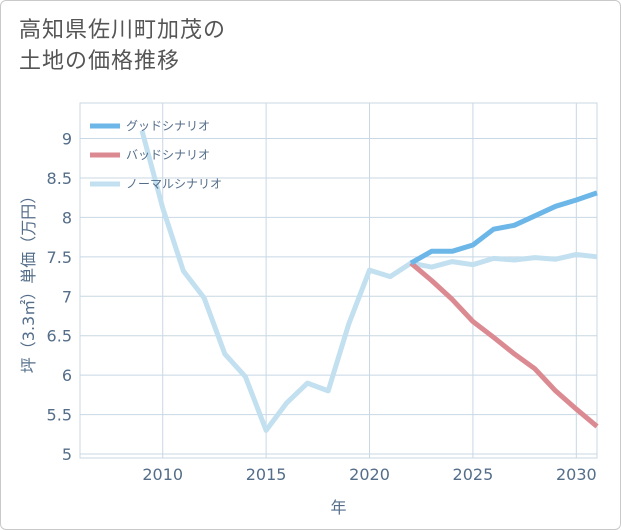  I want to click on chart-title: 高知県佐川町加茂の 土地の価格推移, so click(122, 46).